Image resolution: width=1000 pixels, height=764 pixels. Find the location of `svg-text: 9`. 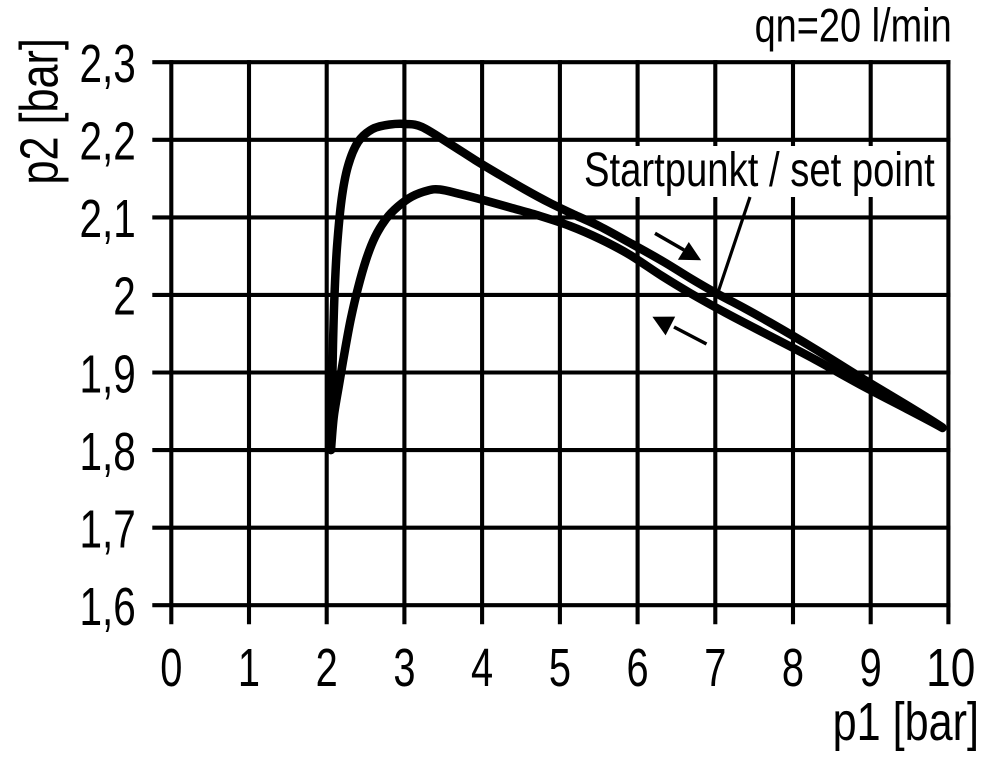

svg-text: 9 is located at coordinates (871, 668).